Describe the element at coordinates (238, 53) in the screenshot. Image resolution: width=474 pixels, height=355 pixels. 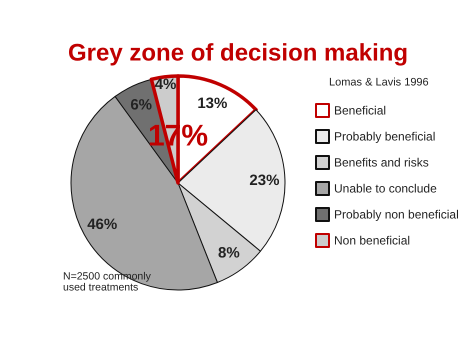
I see `chart-title: Grey zone of decision making` at that location.